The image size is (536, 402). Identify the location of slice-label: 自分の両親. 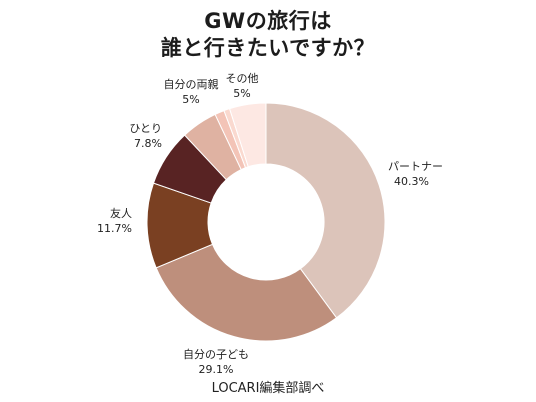
(191, 84).